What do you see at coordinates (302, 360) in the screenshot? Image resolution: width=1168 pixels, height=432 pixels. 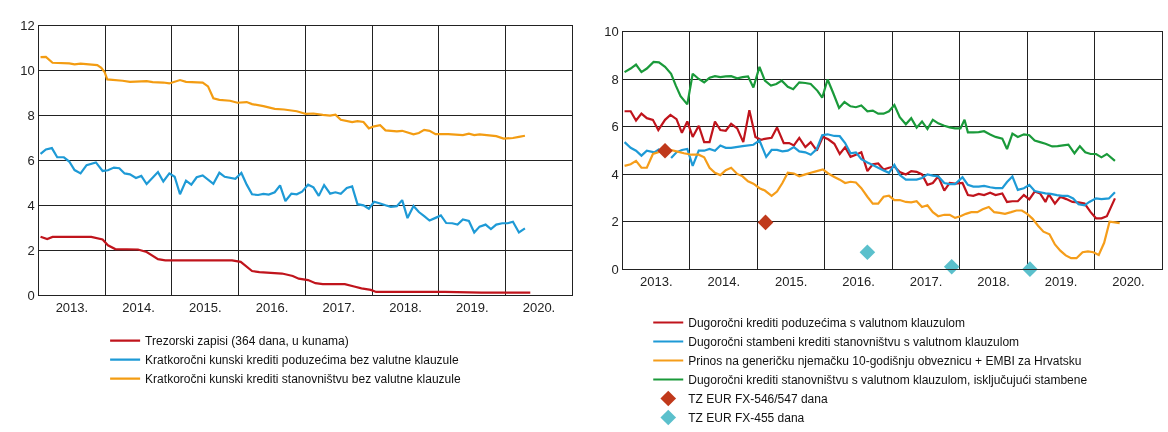 I see `legend-label: Kratkoročni kunski krediti poduzećima bez valutne klauzule` at bounding box center [302, 360].